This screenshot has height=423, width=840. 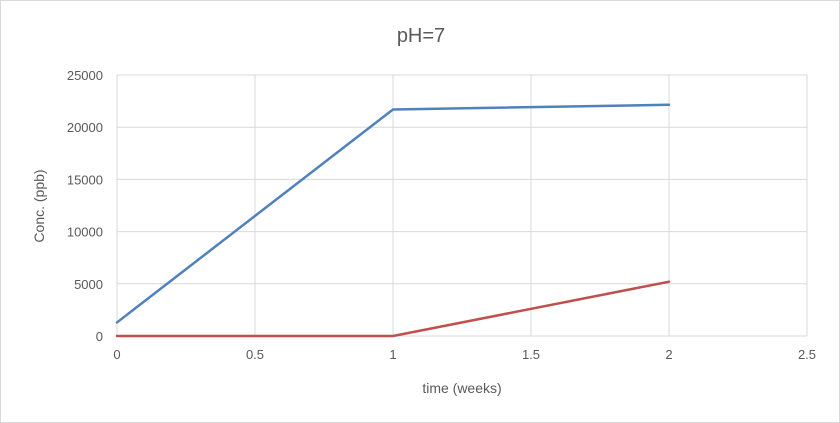 I want to click on y-axis-title: Conc. (ppb), so click(x=39, y=205).